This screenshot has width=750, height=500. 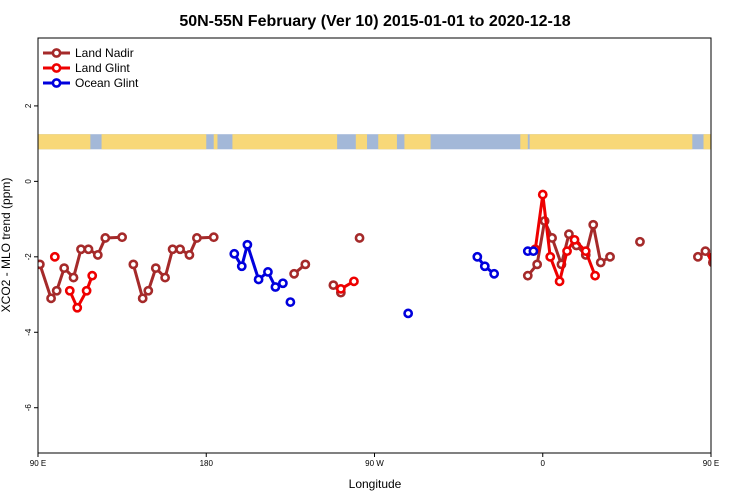 I want to click on legend-item: Ocean Glint, so click(x=91, y=83).